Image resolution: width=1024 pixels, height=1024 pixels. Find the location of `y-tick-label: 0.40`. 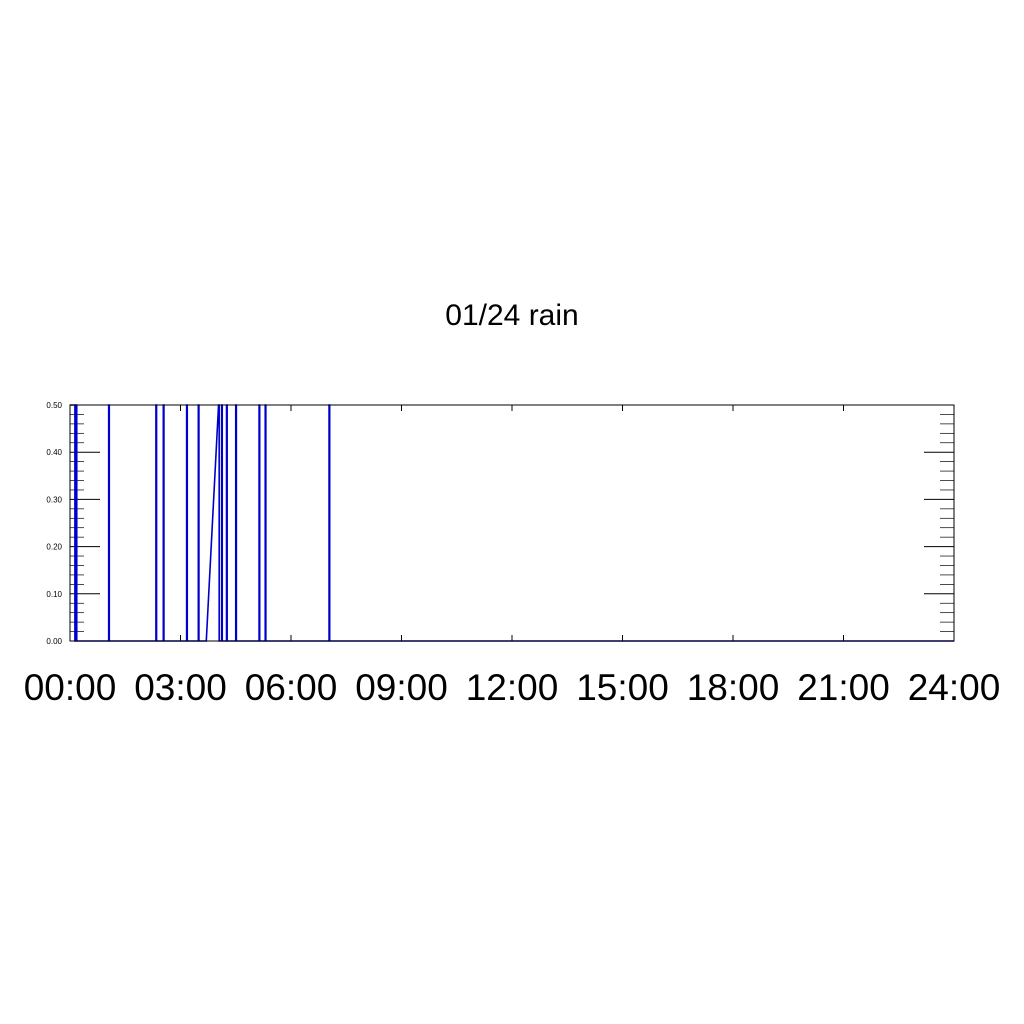

y-tick-label: 0.40 is located at coordinates (54, 452).